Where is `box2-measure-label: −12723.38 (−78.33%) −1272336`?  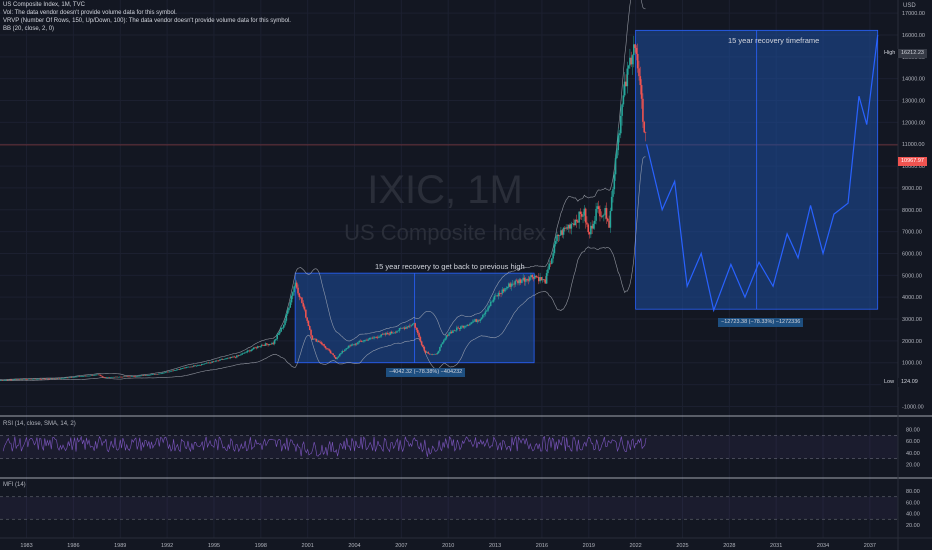
box2-measure-label: −12723.38 (−78.33%) −1272336 is located at coordinates (761, 322).